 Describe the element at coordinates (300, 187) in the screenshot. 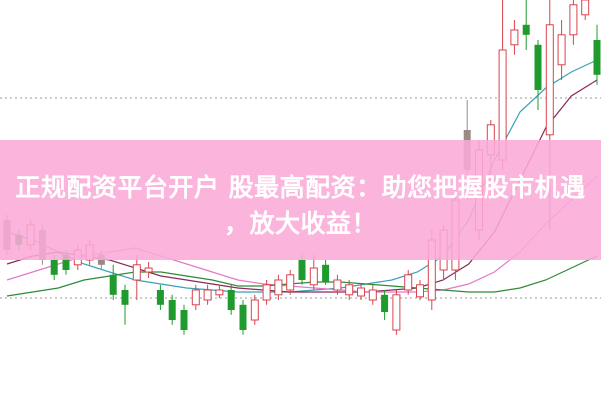

I see `banner-title-line1: 正规配资平台开户 股最高配资：助您把握股市机遇` at that location.